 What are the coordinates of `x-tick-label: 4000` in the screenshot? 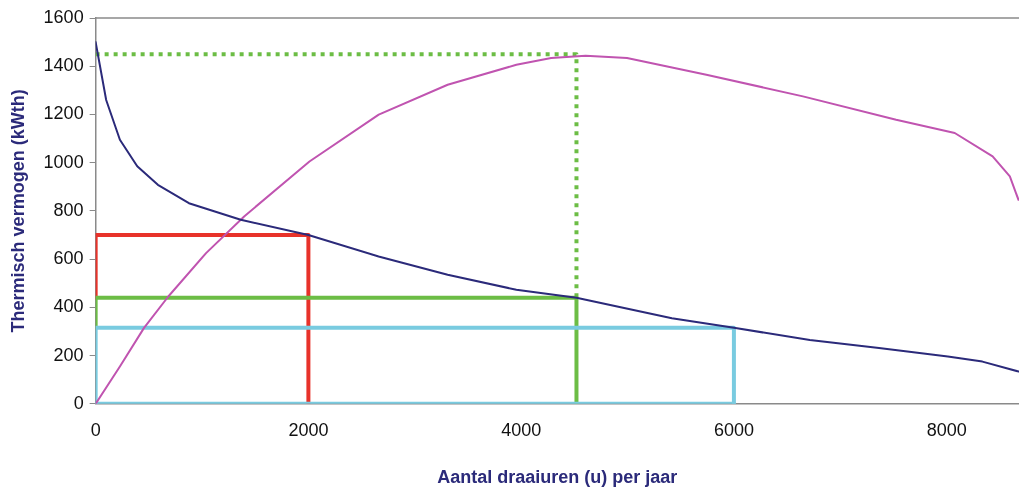 It's located at (521, 429).